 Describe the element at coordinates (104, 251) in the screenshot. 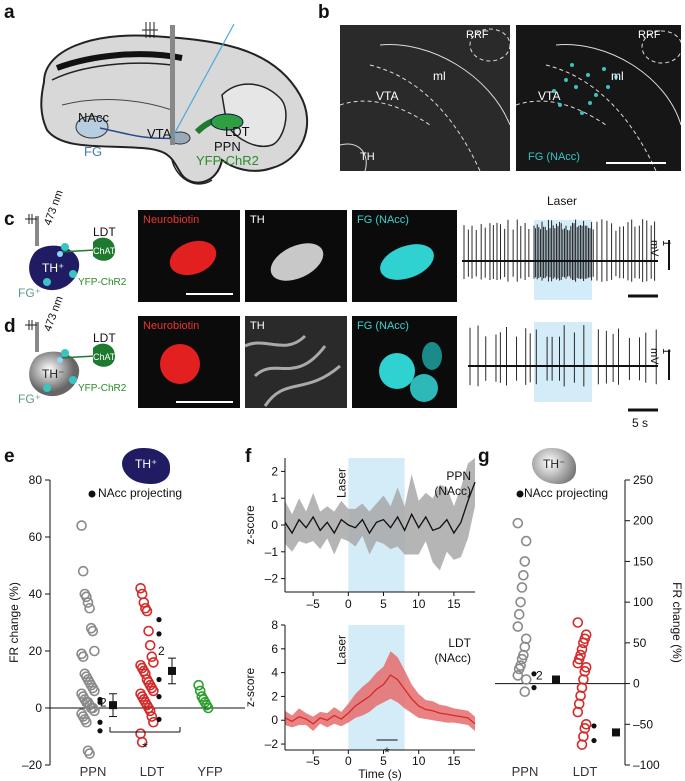

I see `chat-c: ChAT` at that location.